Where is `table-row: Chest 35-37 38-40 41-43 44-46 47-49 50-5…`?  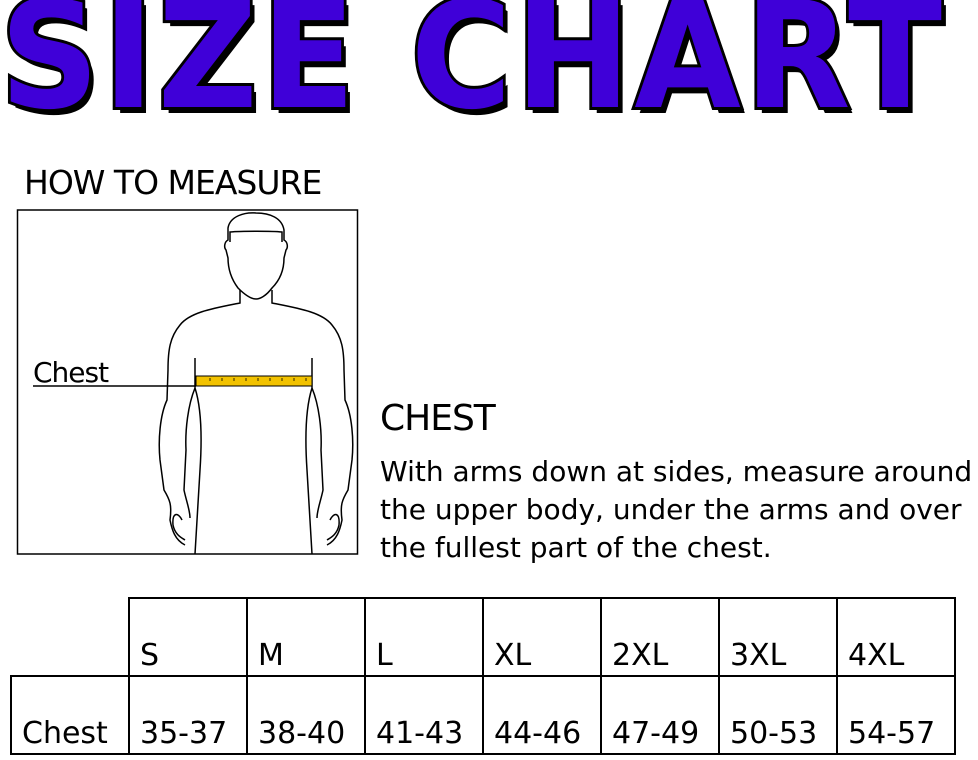
table-row: Chest 35-37 38-40 41-43 44-46 47-49 50-5… is located at coordinates (483, 715).